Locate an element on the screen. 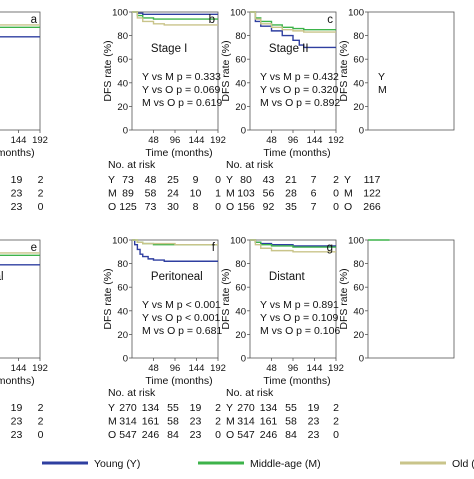 Image resolution: width=474 pixels, height=479 pixels. panel-title: Distant is located at coordinates (287, 277).